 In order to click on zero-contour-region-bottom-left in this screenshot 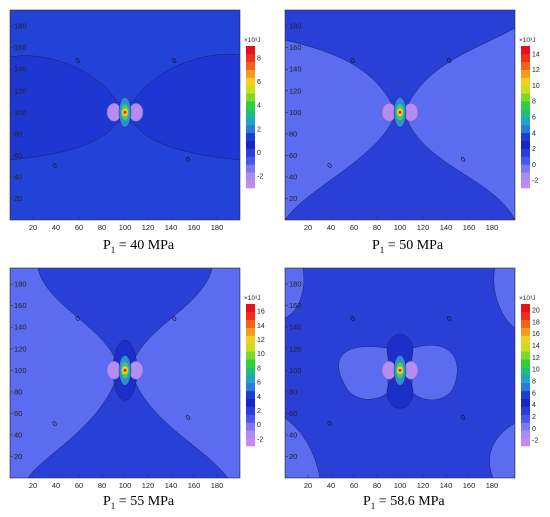, I will do `click(303, 447)`.